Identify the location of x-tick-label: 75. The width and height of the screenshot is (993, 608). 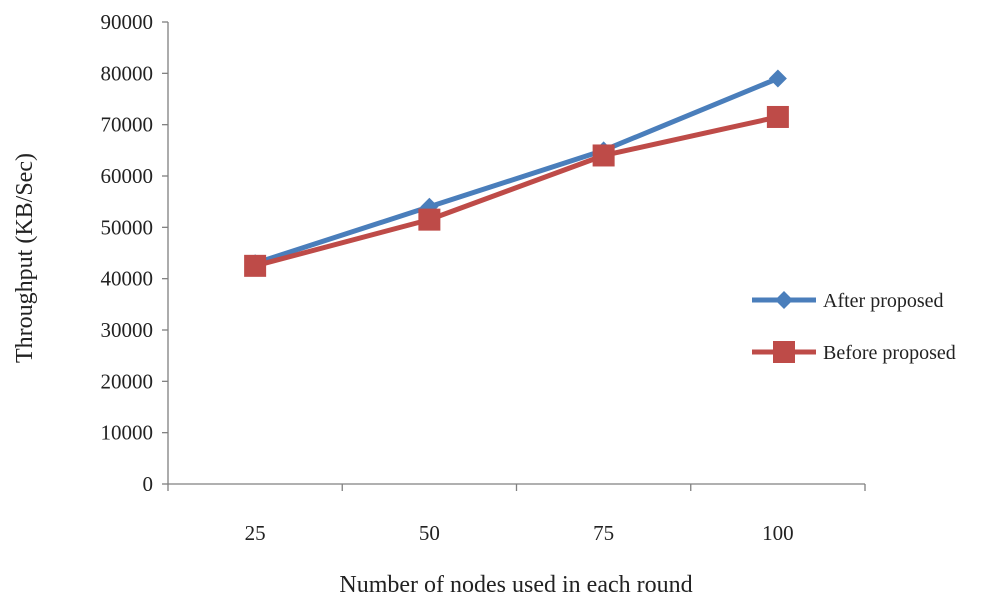
(603, 533).